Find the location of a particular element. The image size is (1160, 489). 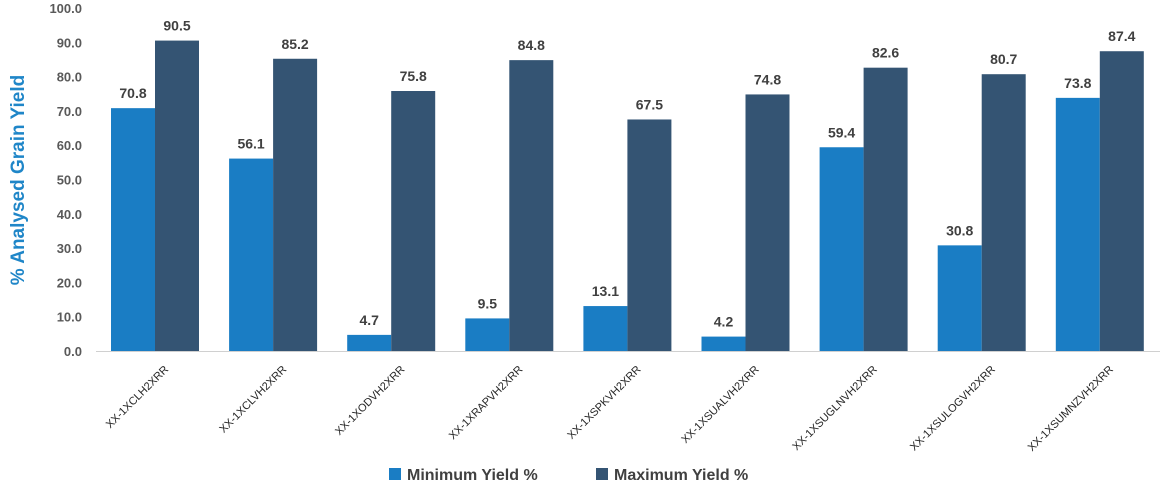

x-category-label: XX-1XSUGLNVH2XRR is located at coordinates (834, 408).